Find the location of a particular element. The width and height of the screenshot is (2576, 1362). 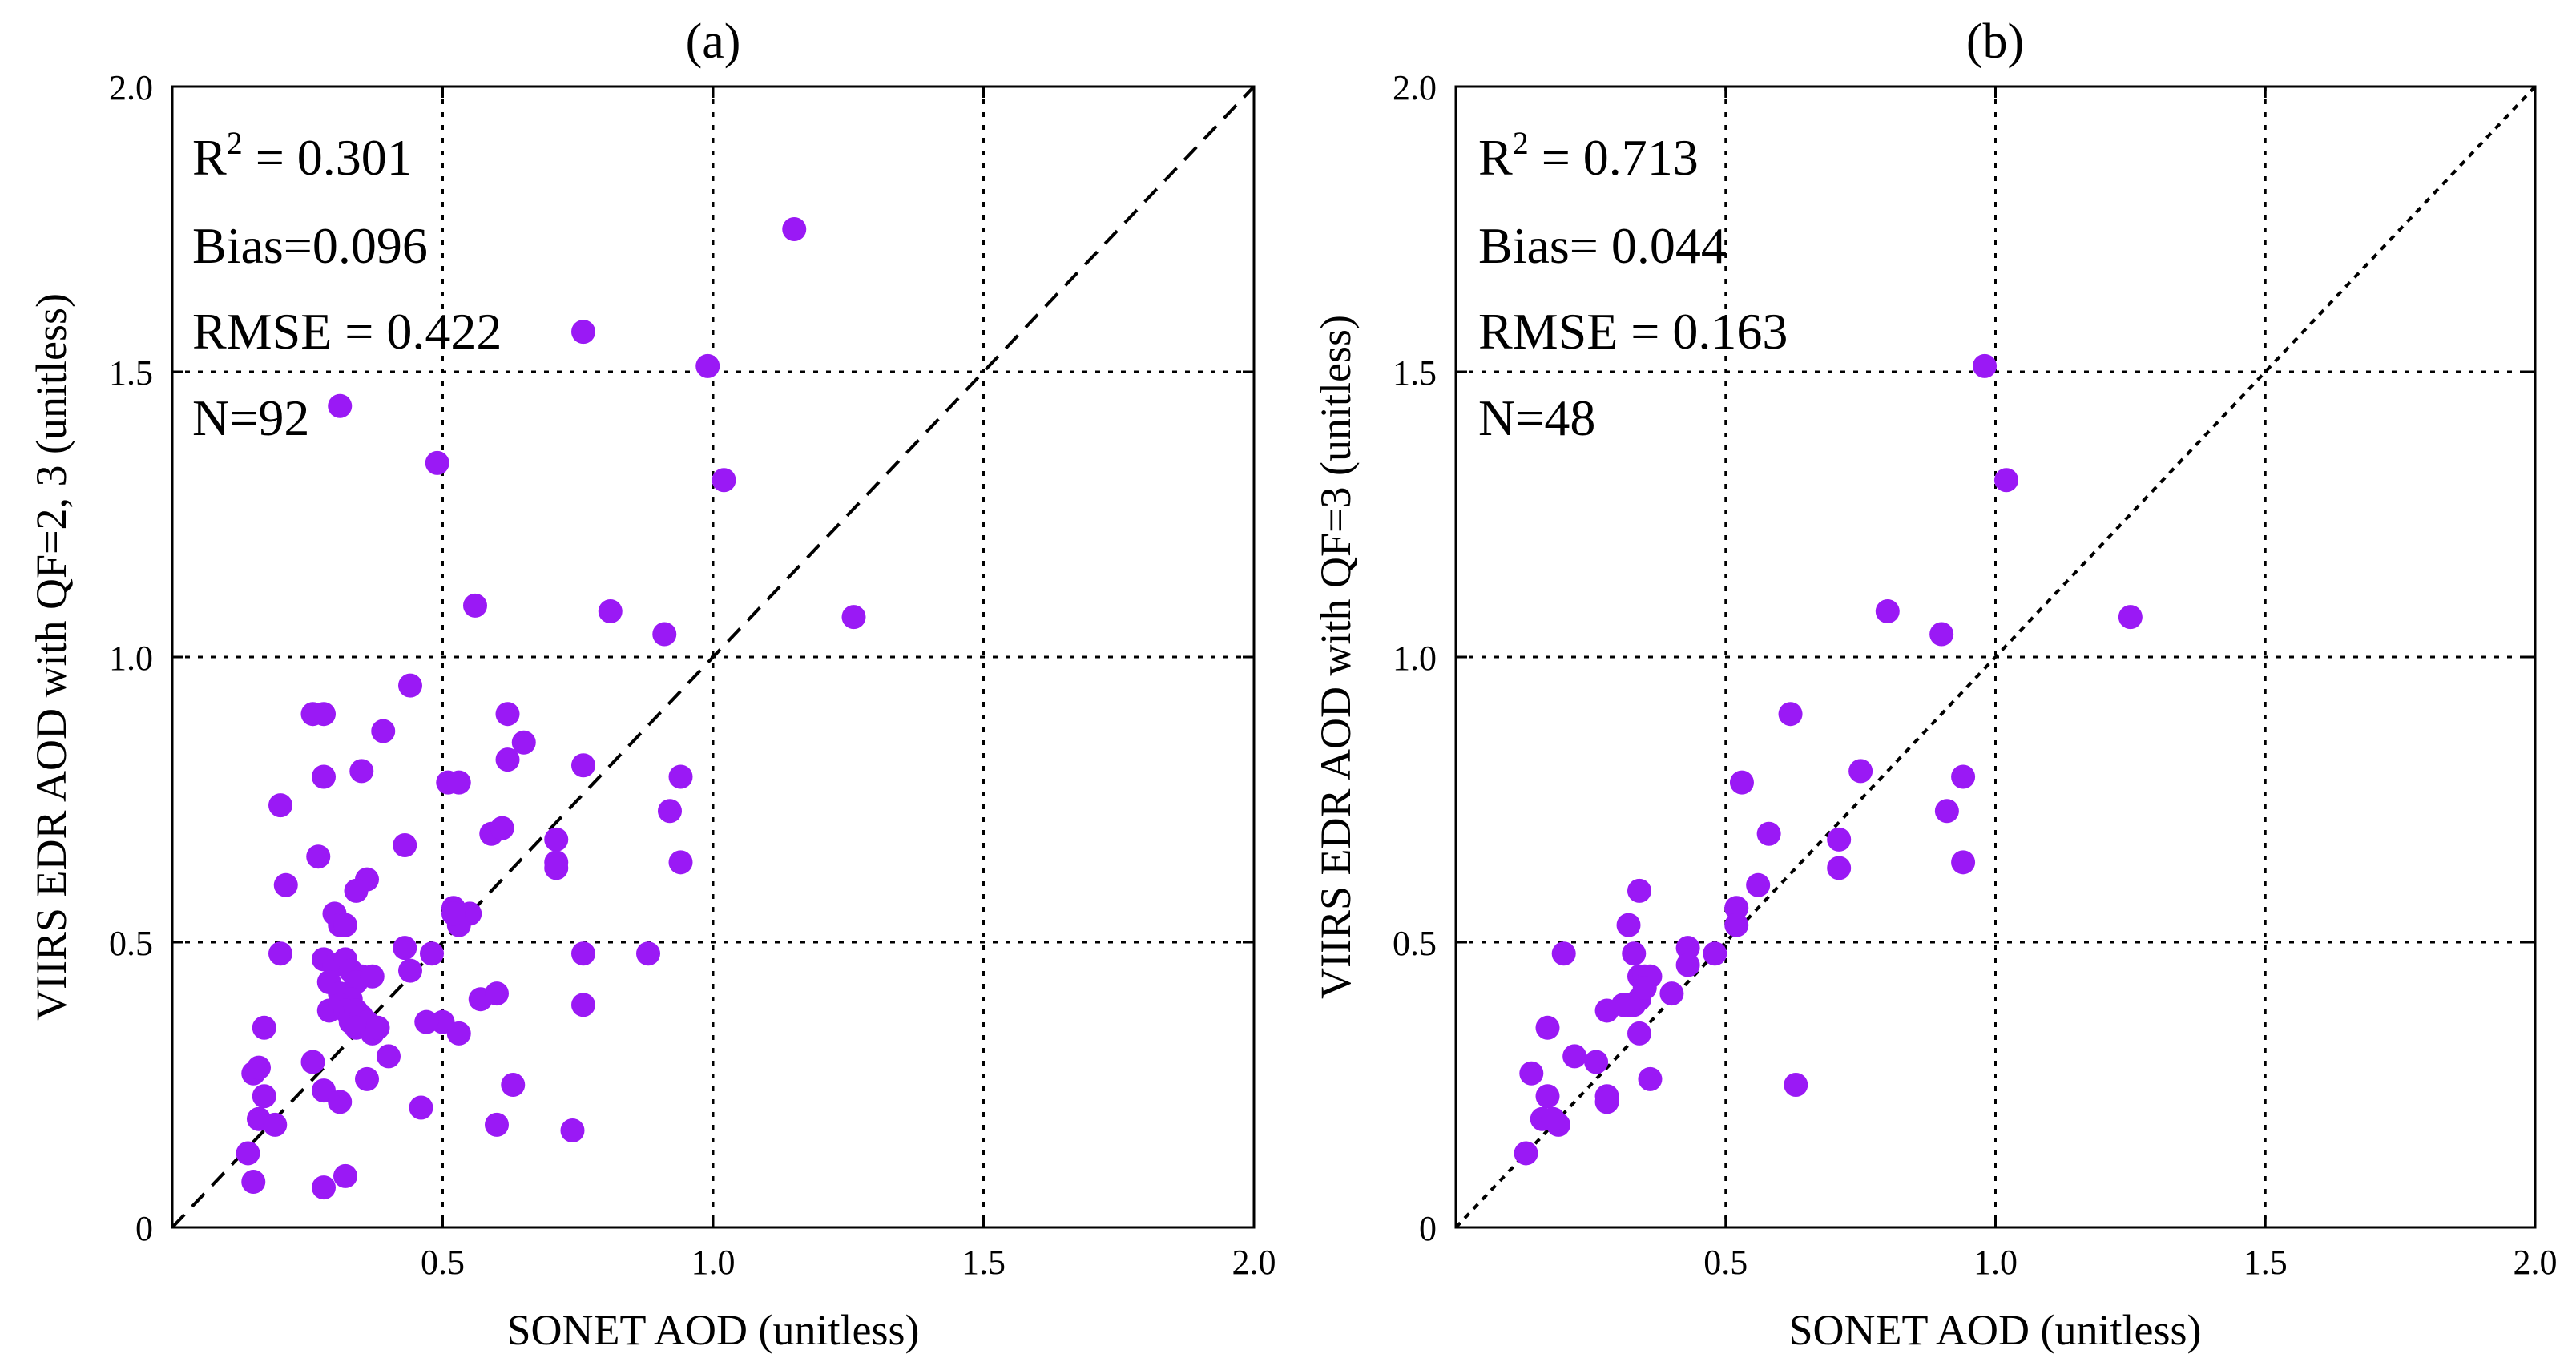

panel-a-y-tick-label: 1.0 is located at coordinates (131, 658).